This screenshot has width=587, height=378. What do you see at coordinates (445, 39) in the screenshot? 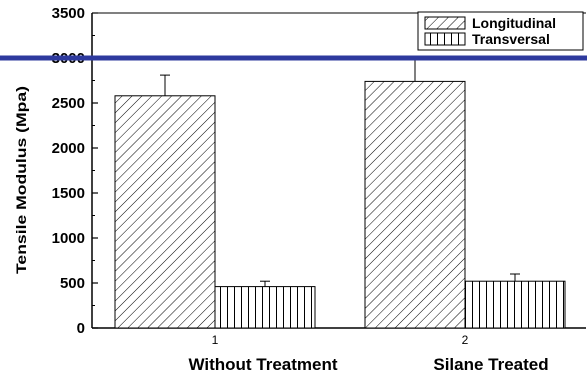
I see `legend-swatch-transversal` at bounding box center [445, 39].